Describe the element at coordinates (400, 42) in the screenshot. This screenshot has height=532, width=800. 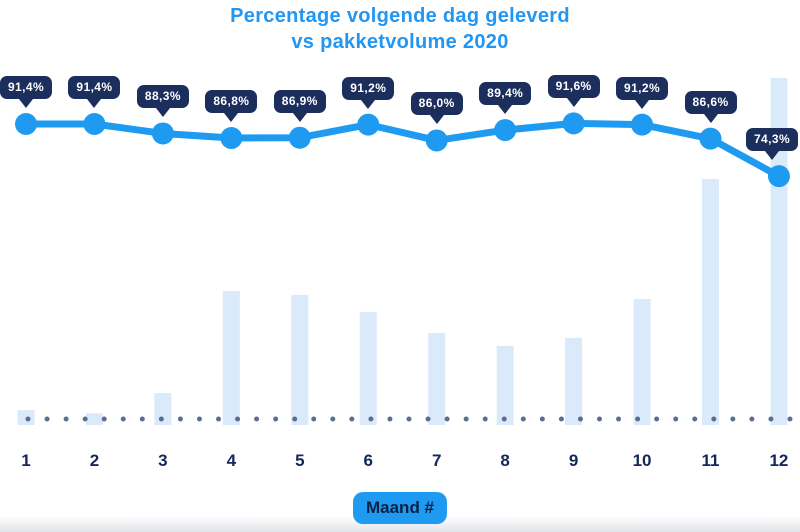
I see `chart-title-line2: vs pakketvolume 2020` at that location.